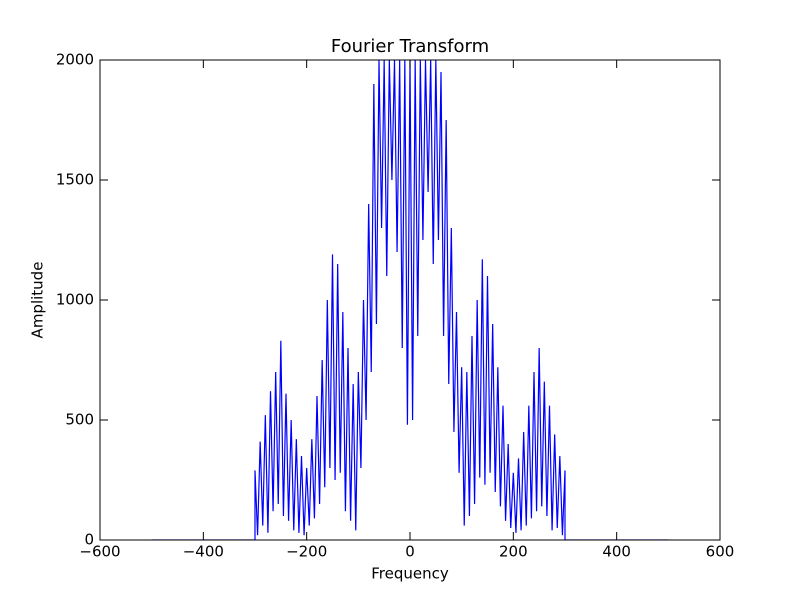  Describe the element at coordinates (306, 552) in the screenshot. I see `x-tick-label: −200` at that location.